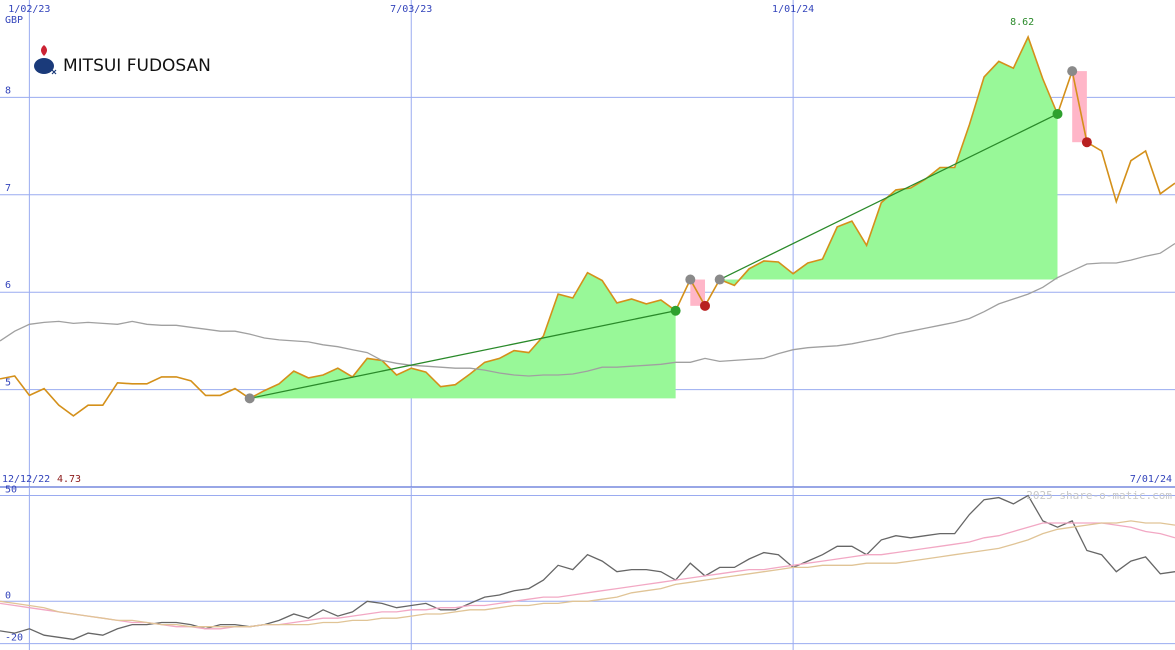 Image resolution: width=1175 pixels, height=650 pixels. What do you see at coordinates (793, 9) in the screenshot?
I see `x-tick-label: 1/01/24` at bounding box center [793, 9].